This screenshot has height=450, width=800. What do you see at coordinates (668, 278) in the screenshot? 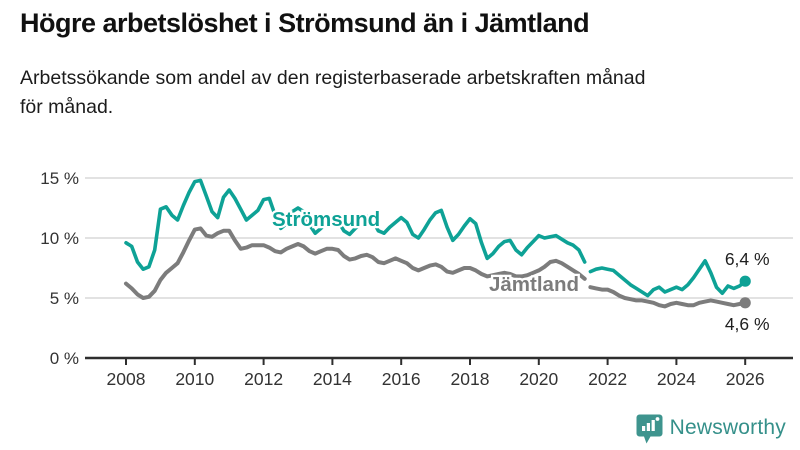
I see `series-line-strömsund-seg2` at bounding box center [668, 278].